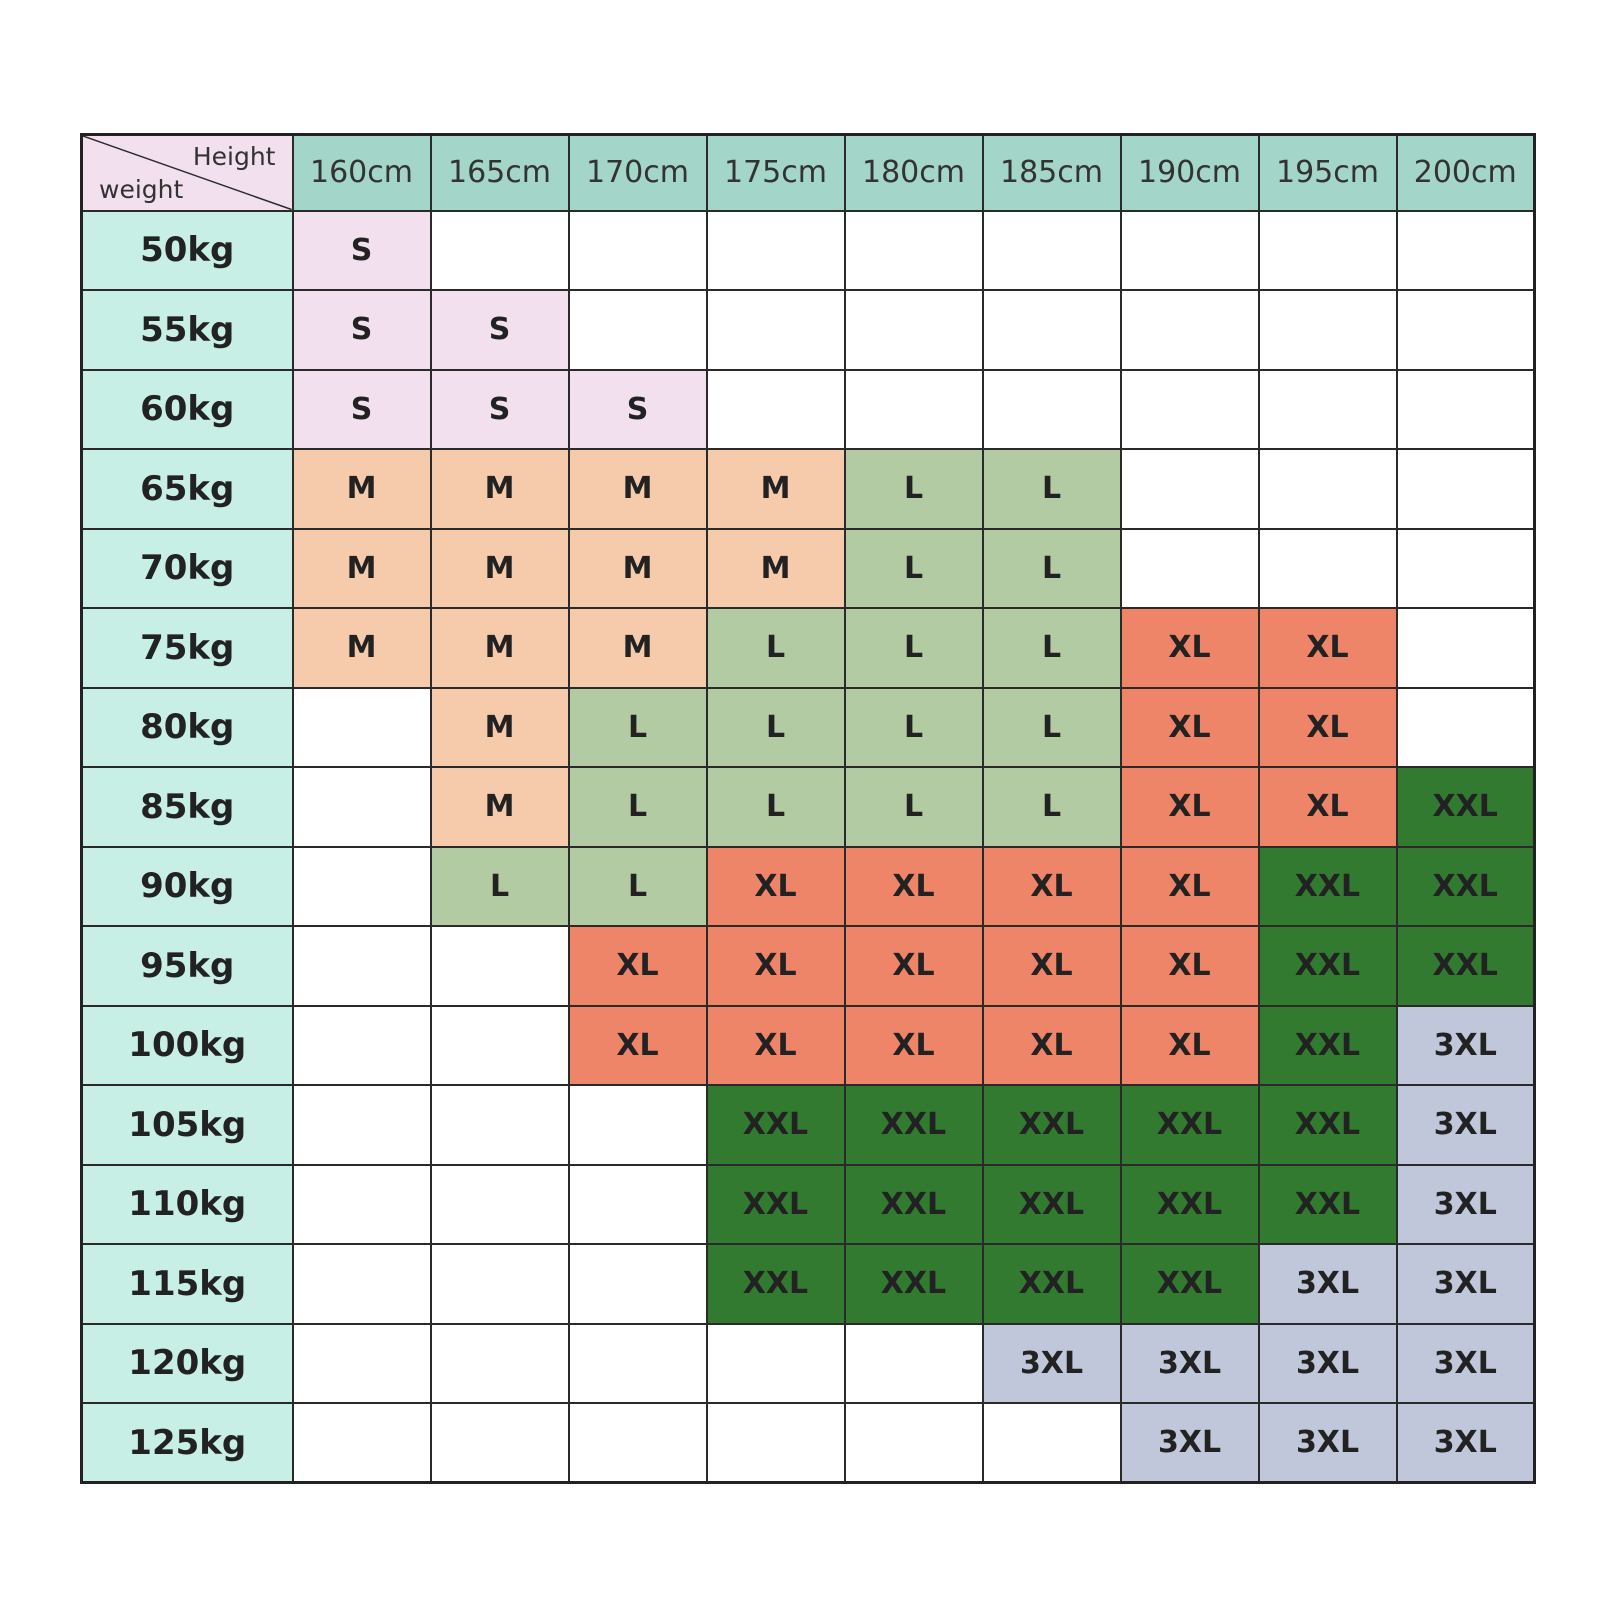 The height and width of the screenshot is (1600, 1600). I want to click on table-row: 125kg 3XL 3XL 3XL, so click(808, 1443).